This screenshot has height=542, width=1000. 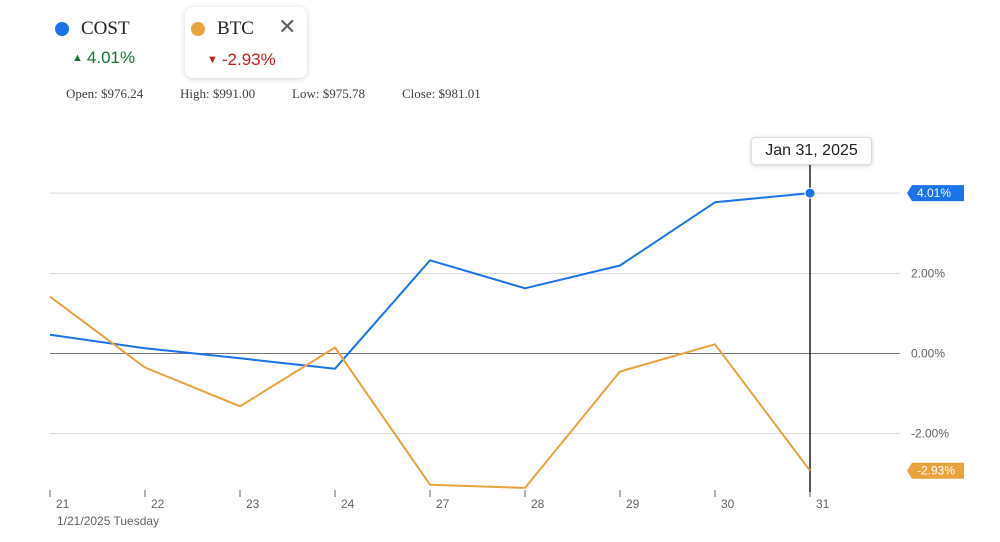 What do you see at coordinates (443, 504) in the screenshot?
I see `x-tick-label: 27` at bounding box center [443, 504].